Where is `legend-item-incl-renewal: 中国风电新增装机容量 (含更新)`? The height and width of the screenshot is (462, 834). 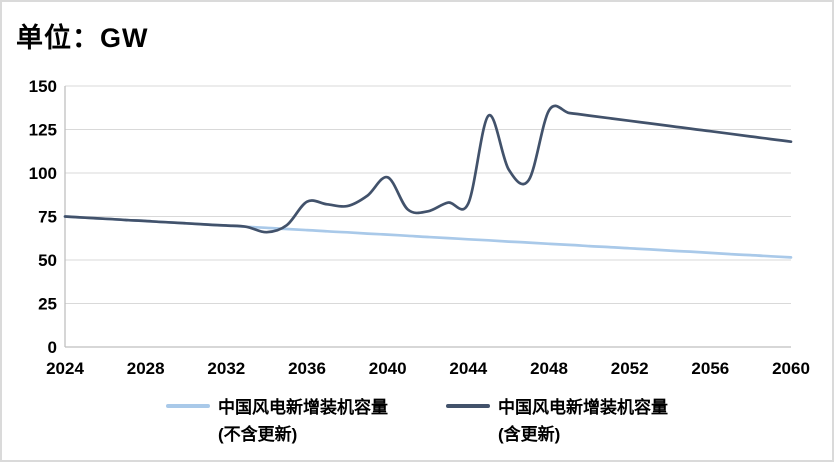 legend-item-incl-renewal: 中国风电新增装机容量 (含更新) is located at coordinates (557, 421).